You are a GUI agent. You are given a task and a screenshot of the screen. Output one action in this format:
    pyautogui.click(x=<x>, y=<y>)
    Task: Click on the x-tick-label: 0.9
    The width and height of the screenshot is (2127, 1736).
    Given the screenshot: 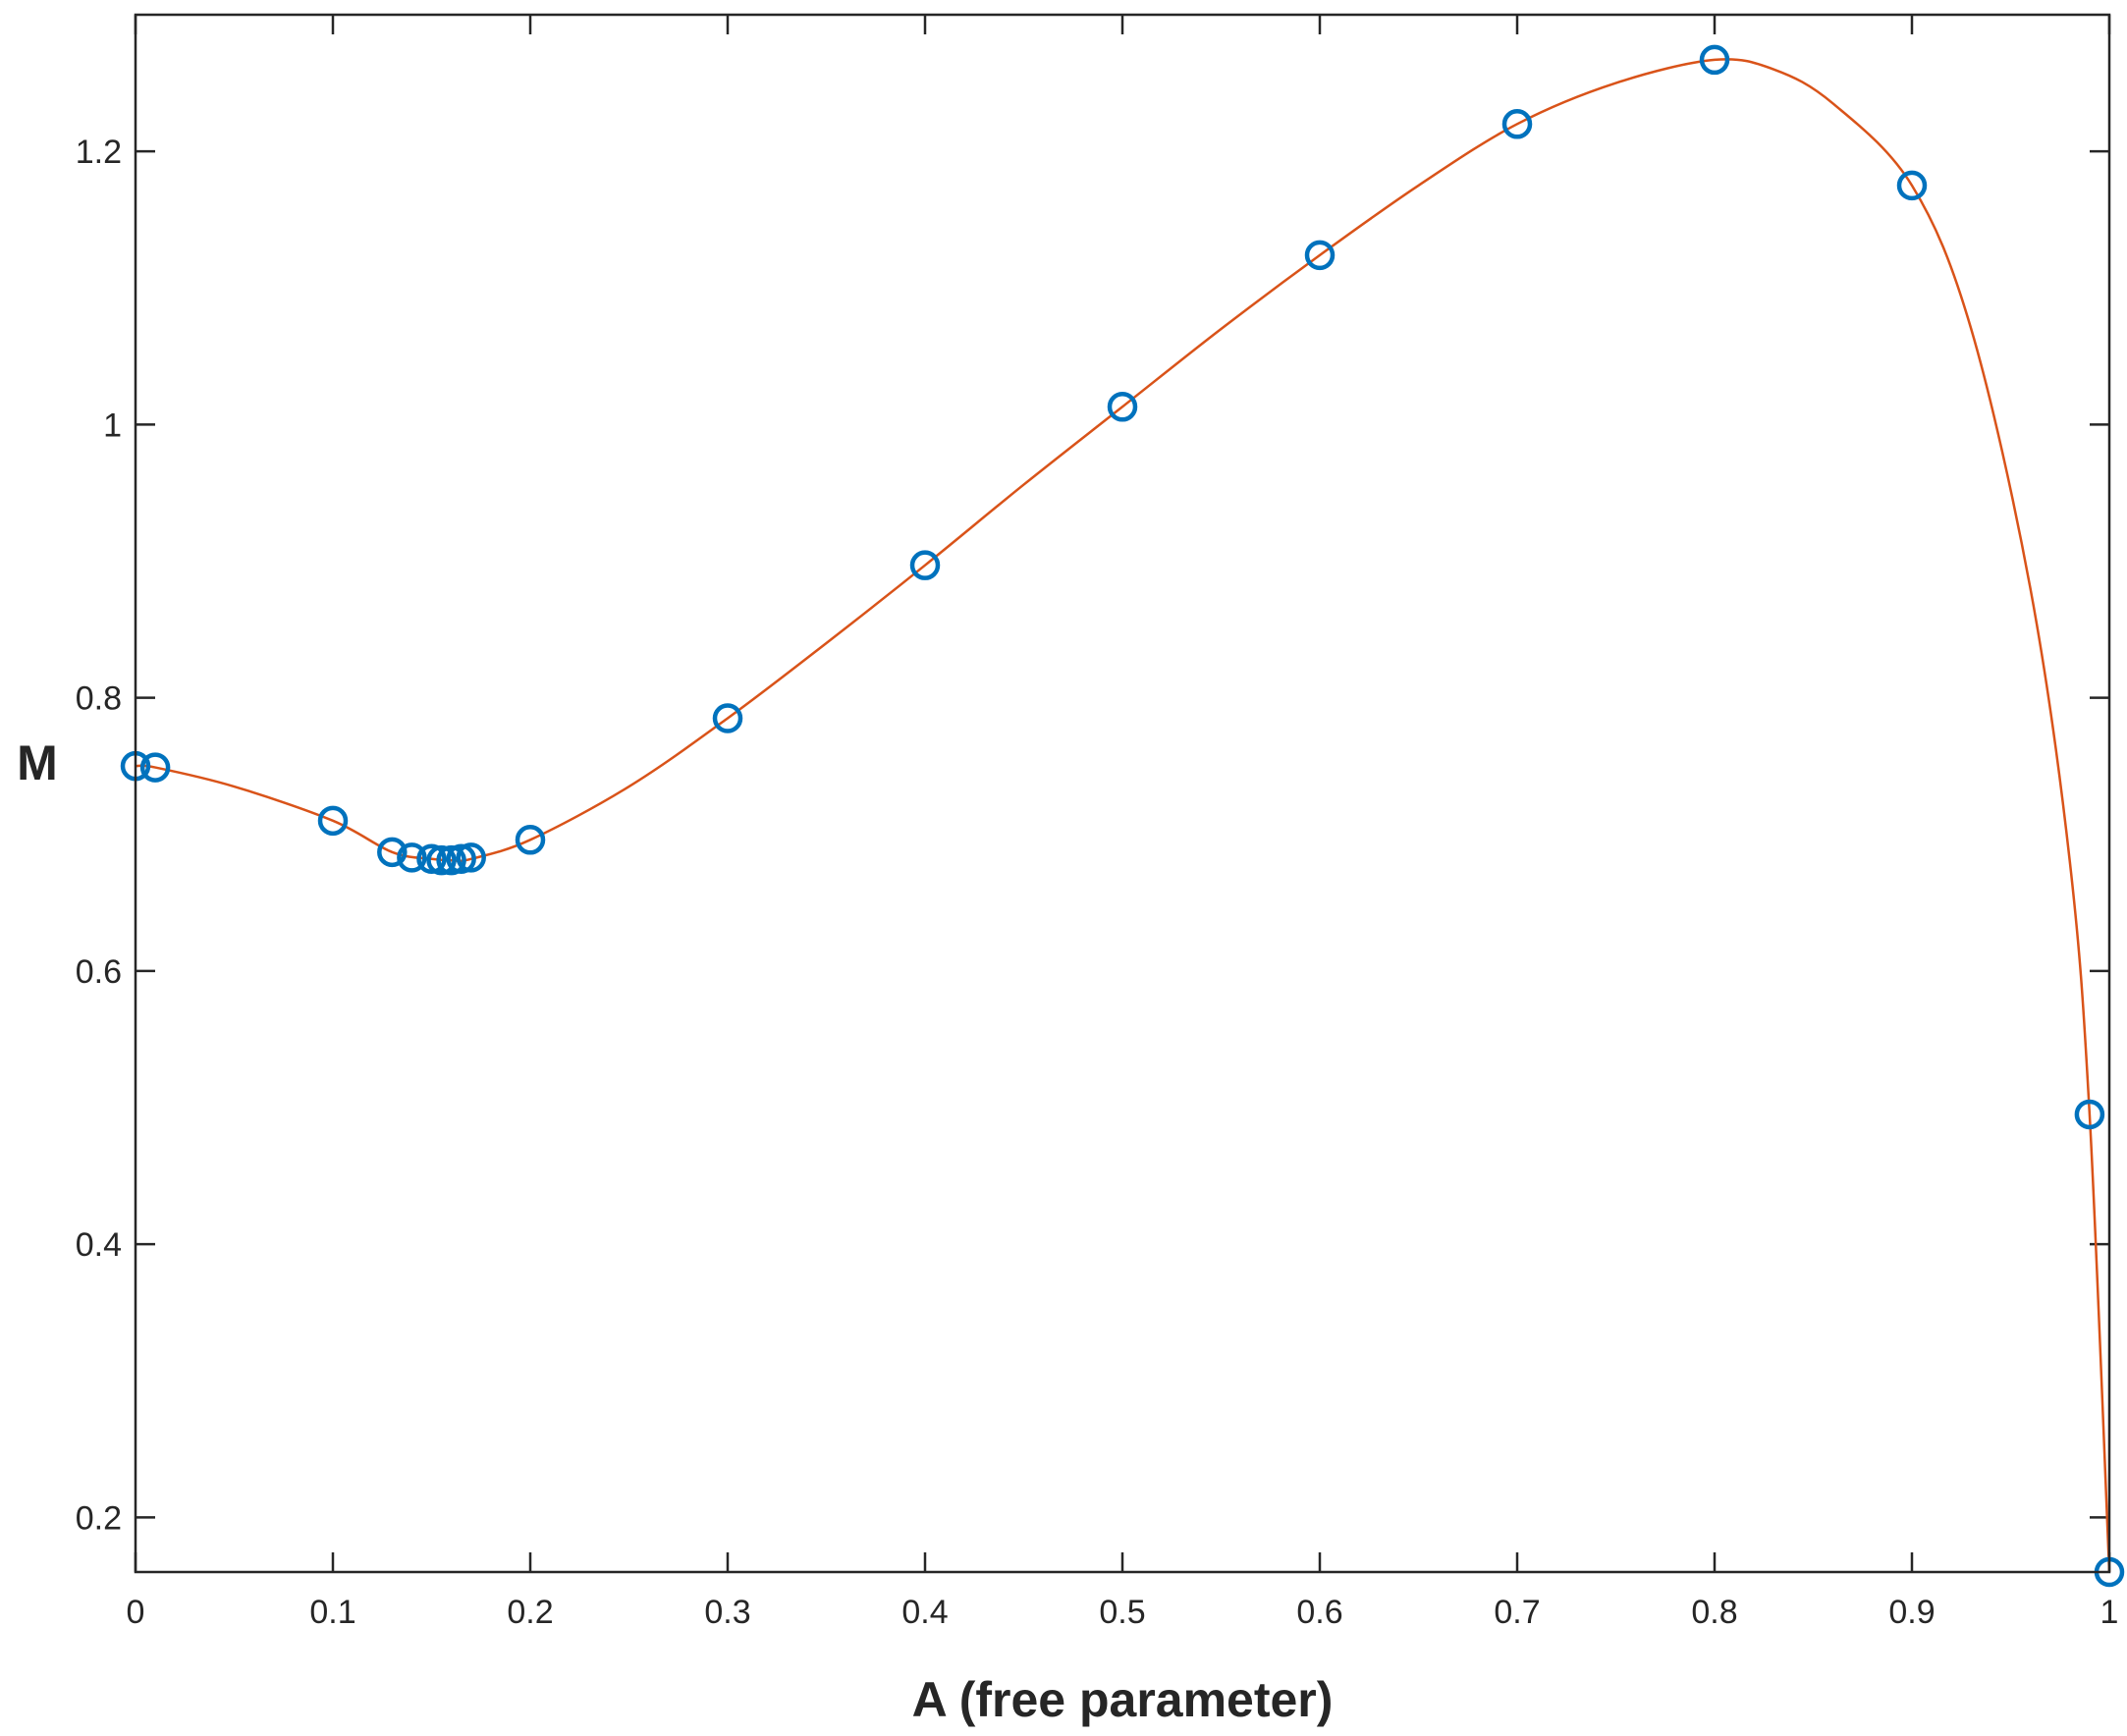 What is the action you would take?
    pyautogui.click(x=1911, y=1612)
    